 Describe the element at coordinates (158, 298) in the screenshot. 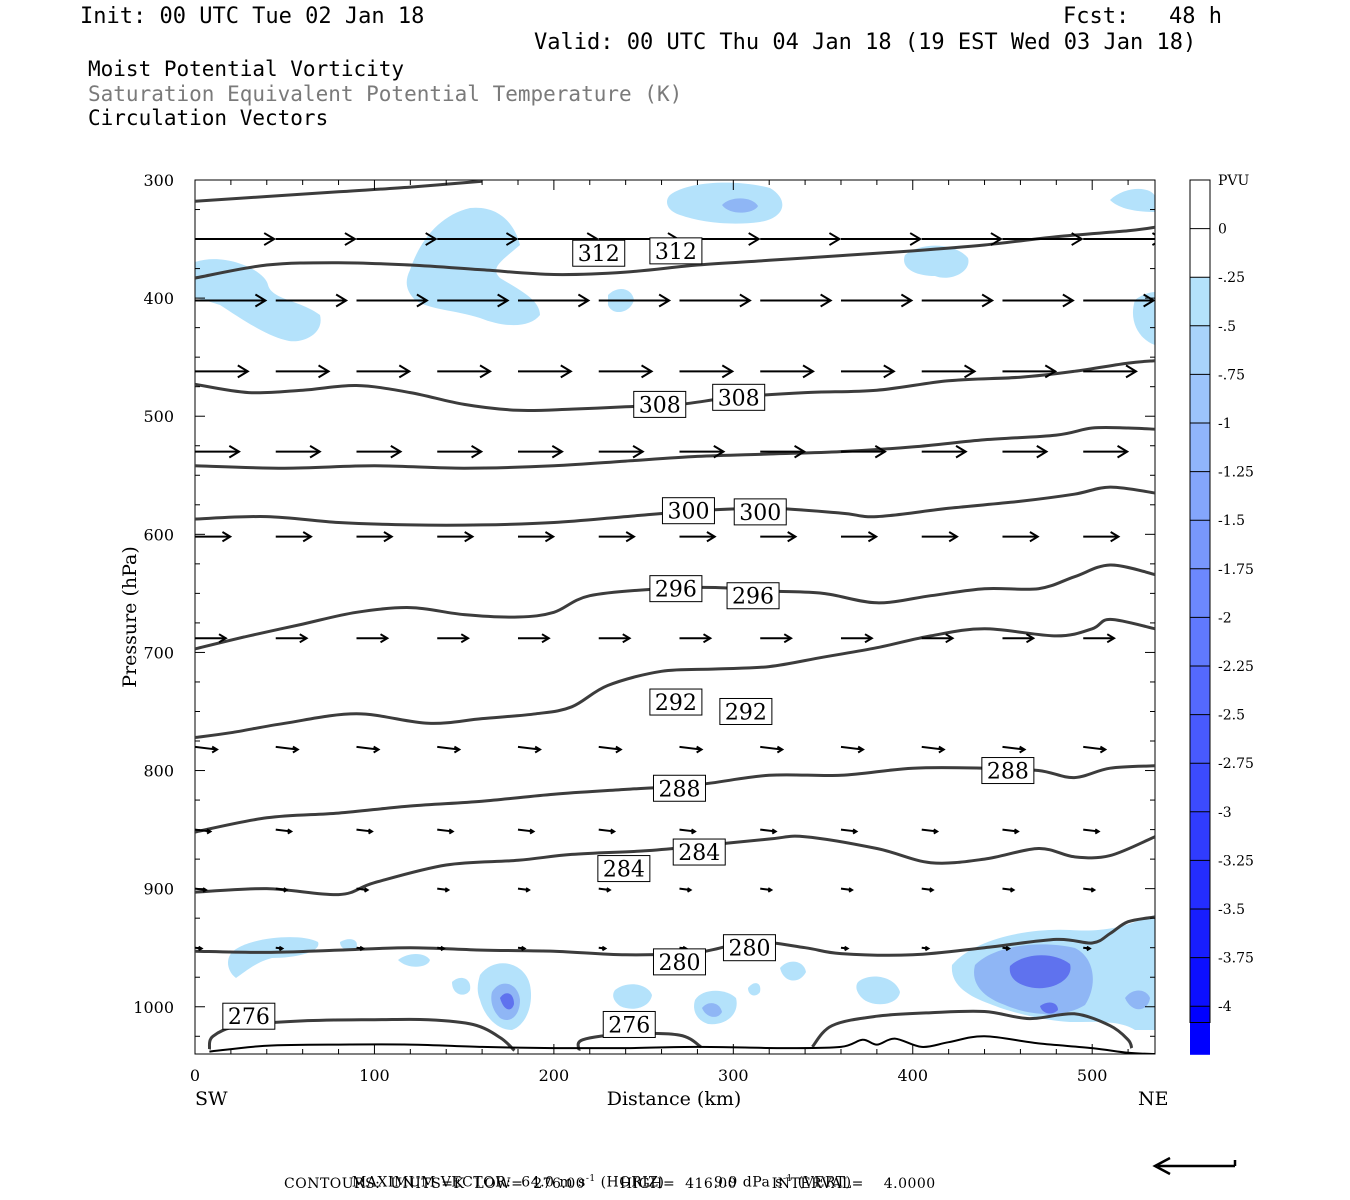

I see `y-tick-label: 400` at that location.